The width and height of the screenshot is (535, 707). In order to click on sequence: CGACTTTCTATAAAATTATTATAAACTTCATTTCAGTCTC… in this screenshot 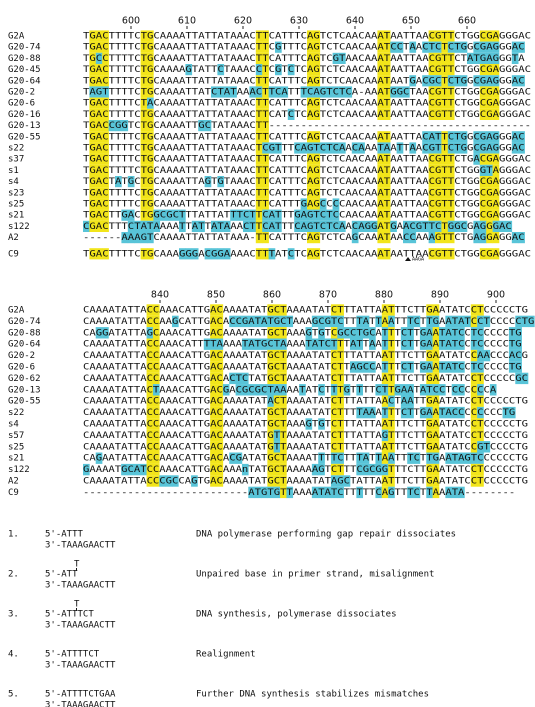, I will do `click(297, 227)`.